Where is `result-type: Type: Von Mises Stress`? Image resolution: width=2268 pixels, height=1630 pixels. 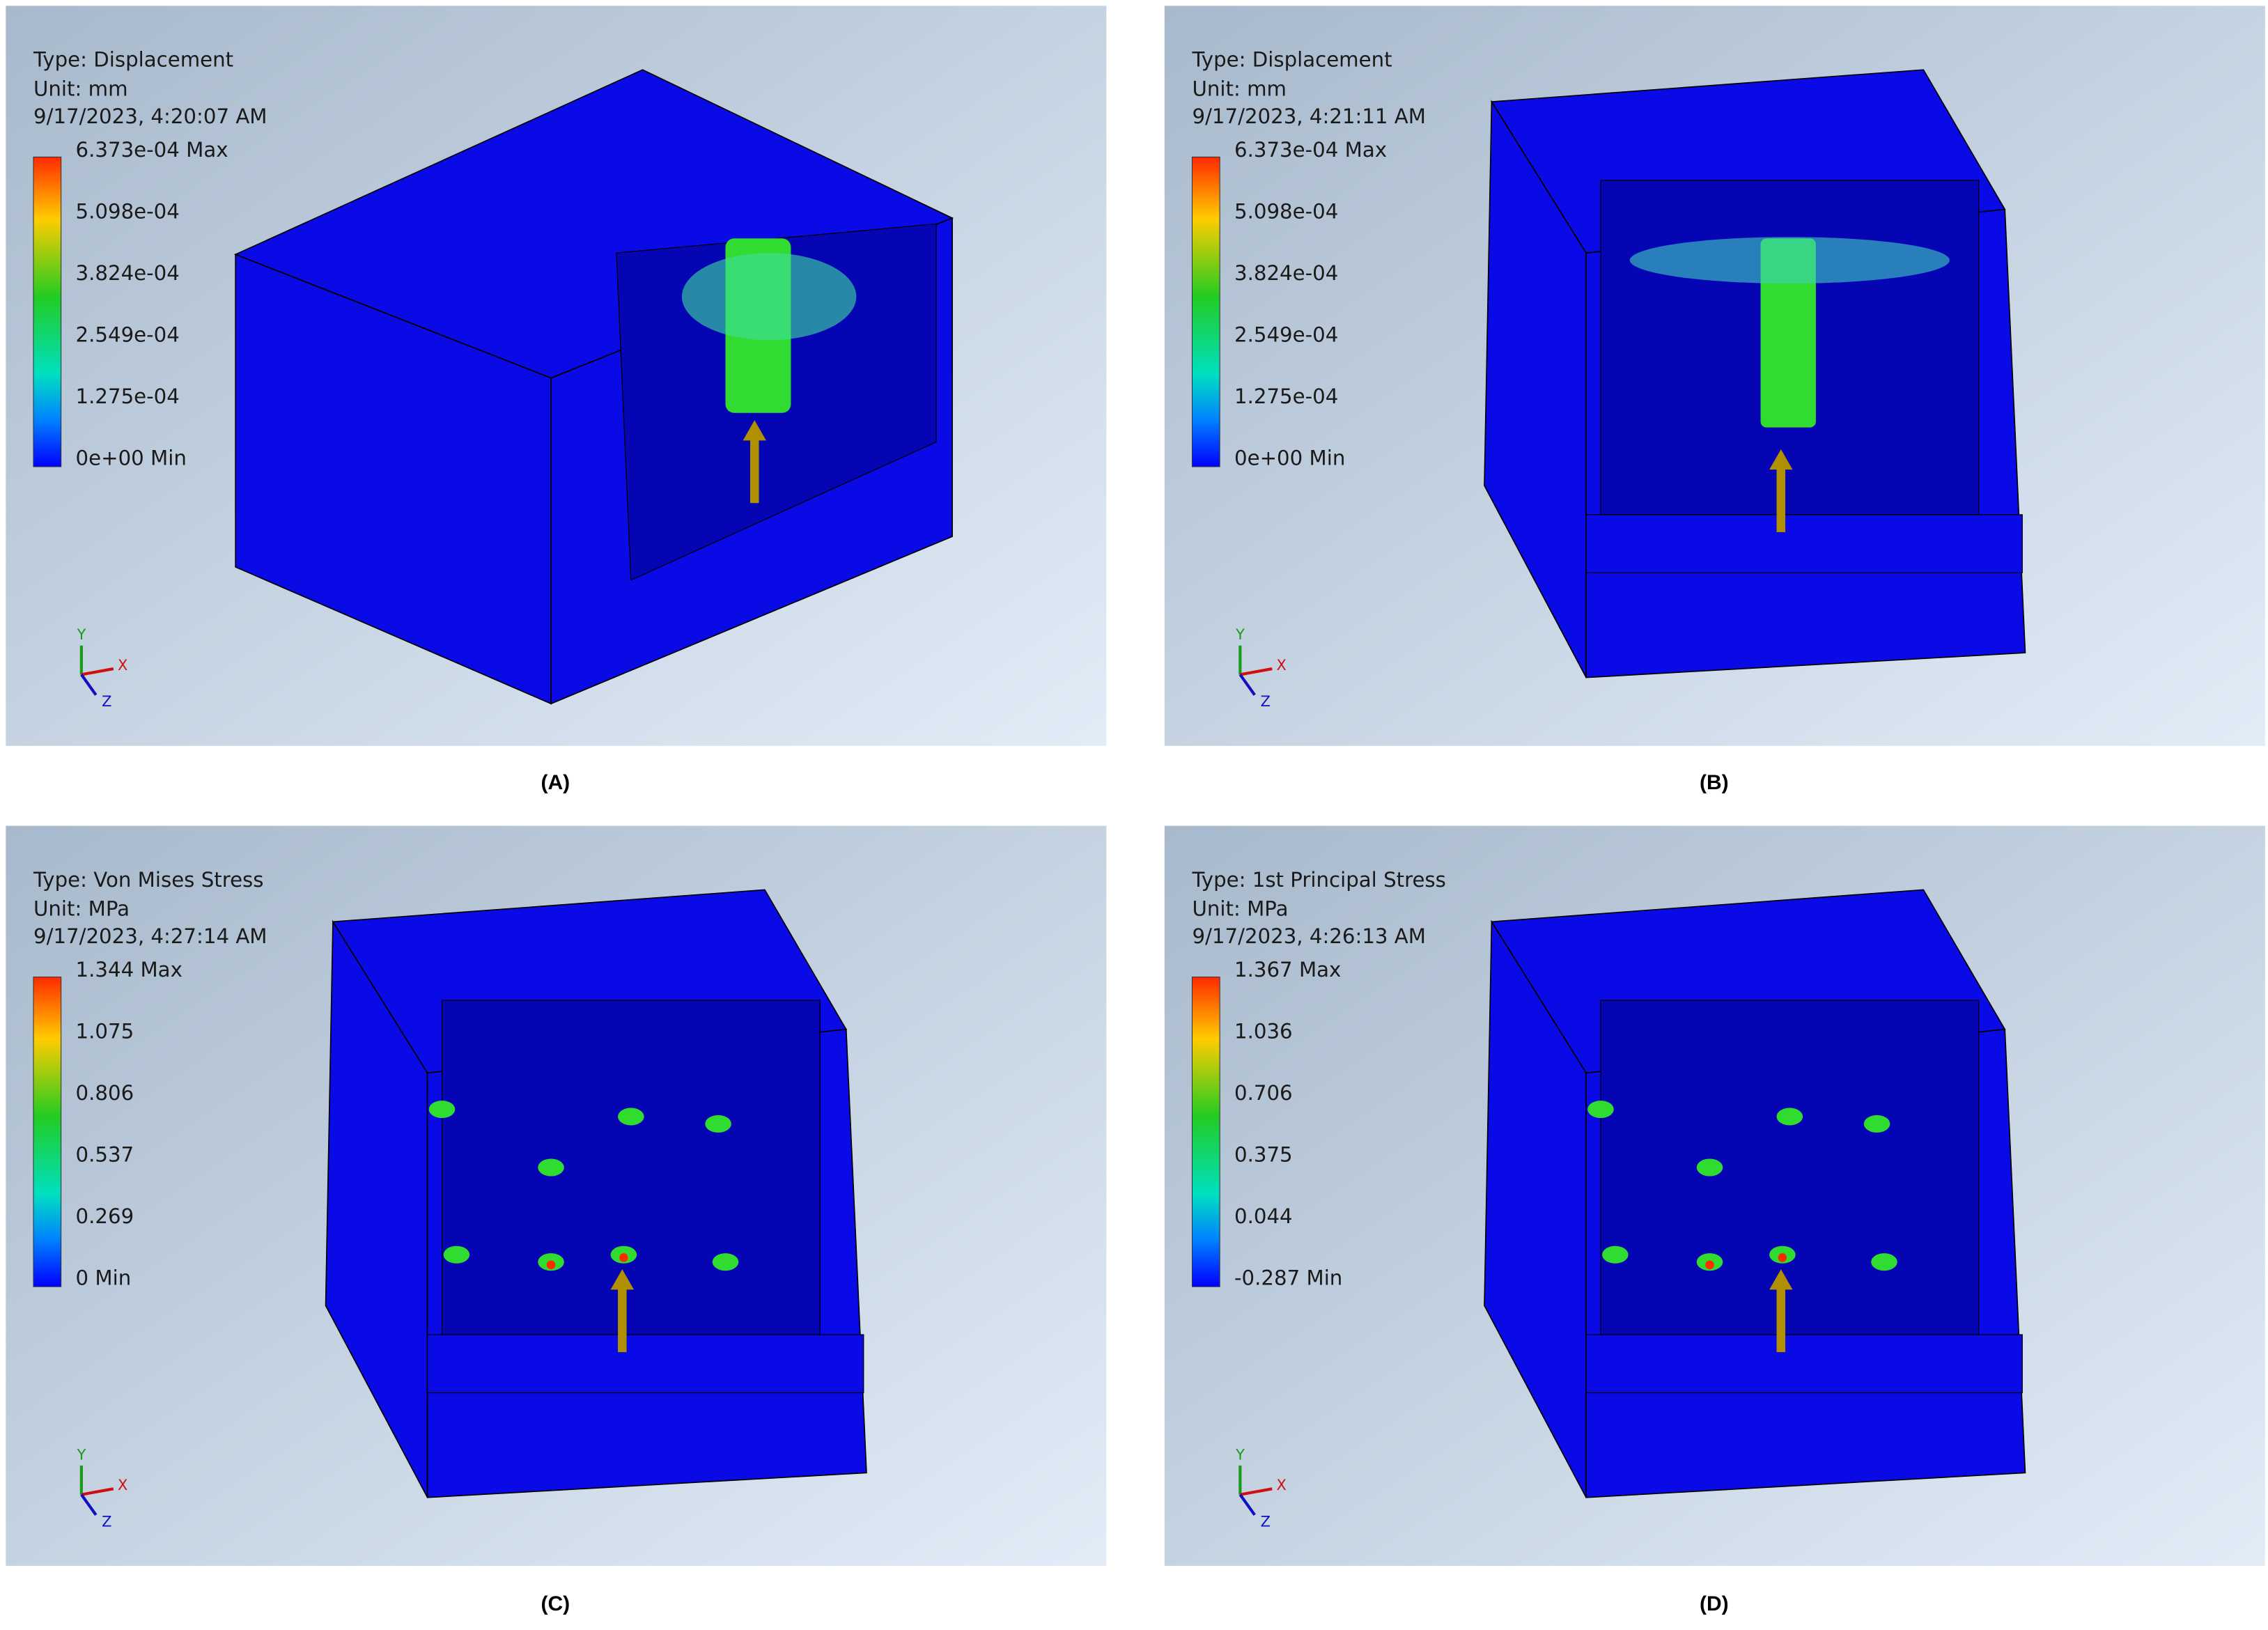 result-type: Type: Von Mises Stress is located at coordinates (148, 880).